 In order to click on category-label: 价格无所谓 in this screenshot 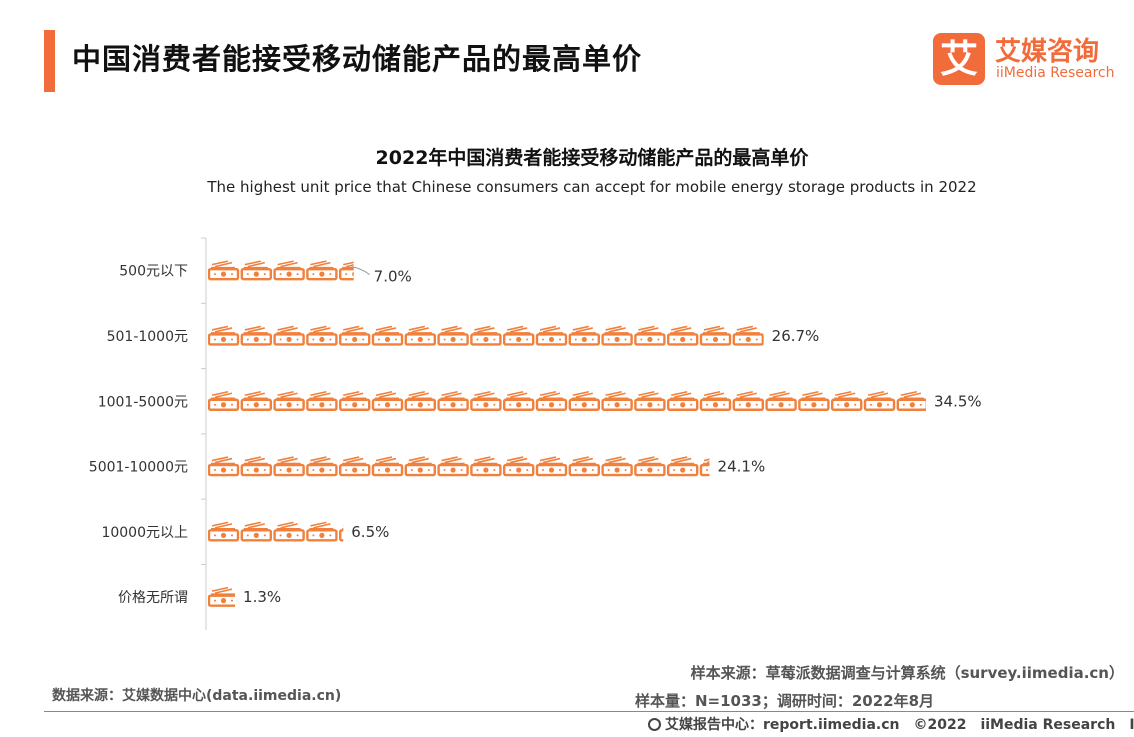, I will do `click(153, 598)`.